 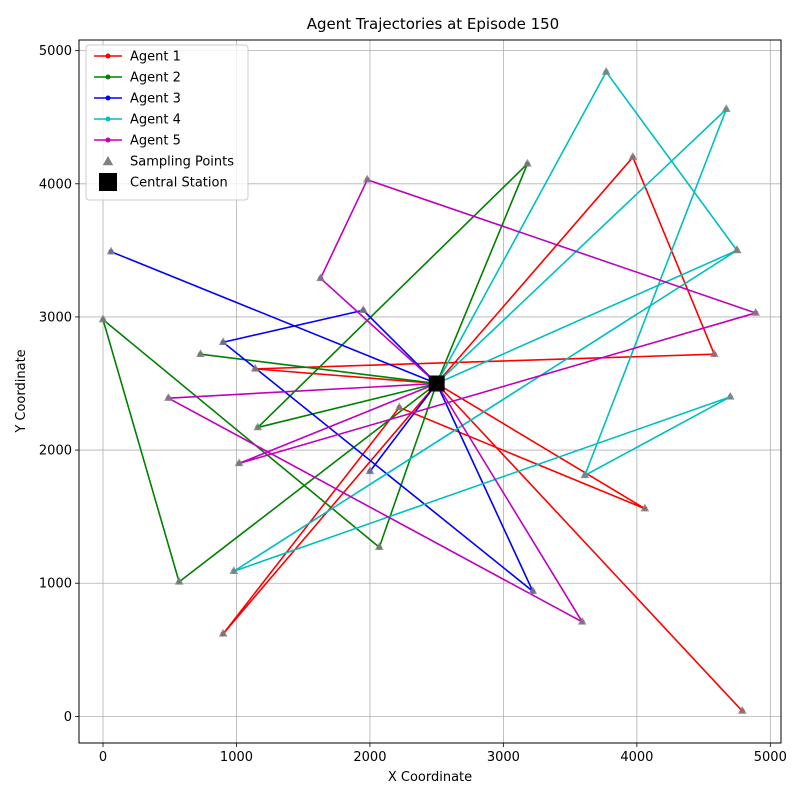 What do you see at coordinates (55, 51) in the screenshot?
I see `y-tick-label: 5000` at bounding box center [55, 51].